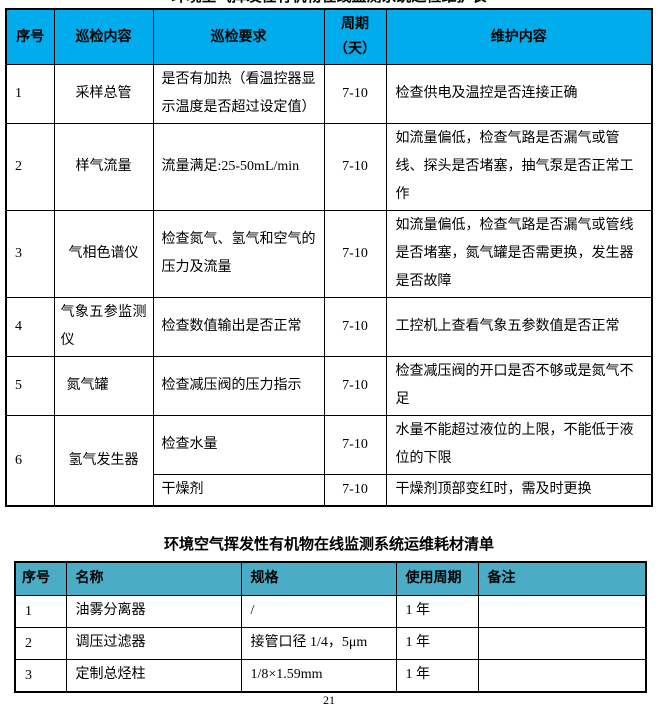 This screenshot has width=658, height=707. What do you see at coordinates (519, 94) in the screenshot?
I see `row1-maint: 检查供电及温控是否连接正确` at bounding box center [519, 94].